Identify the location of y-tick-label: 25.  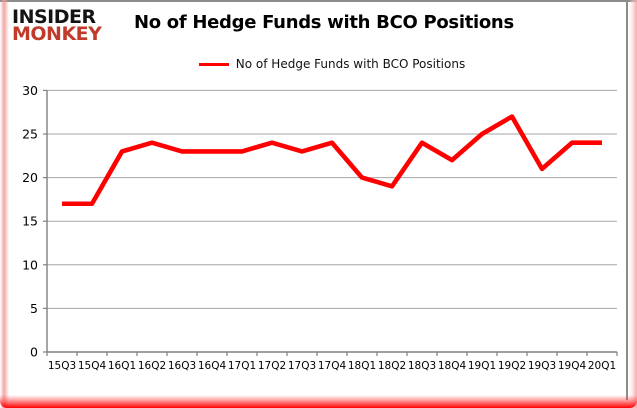
(30, 134).